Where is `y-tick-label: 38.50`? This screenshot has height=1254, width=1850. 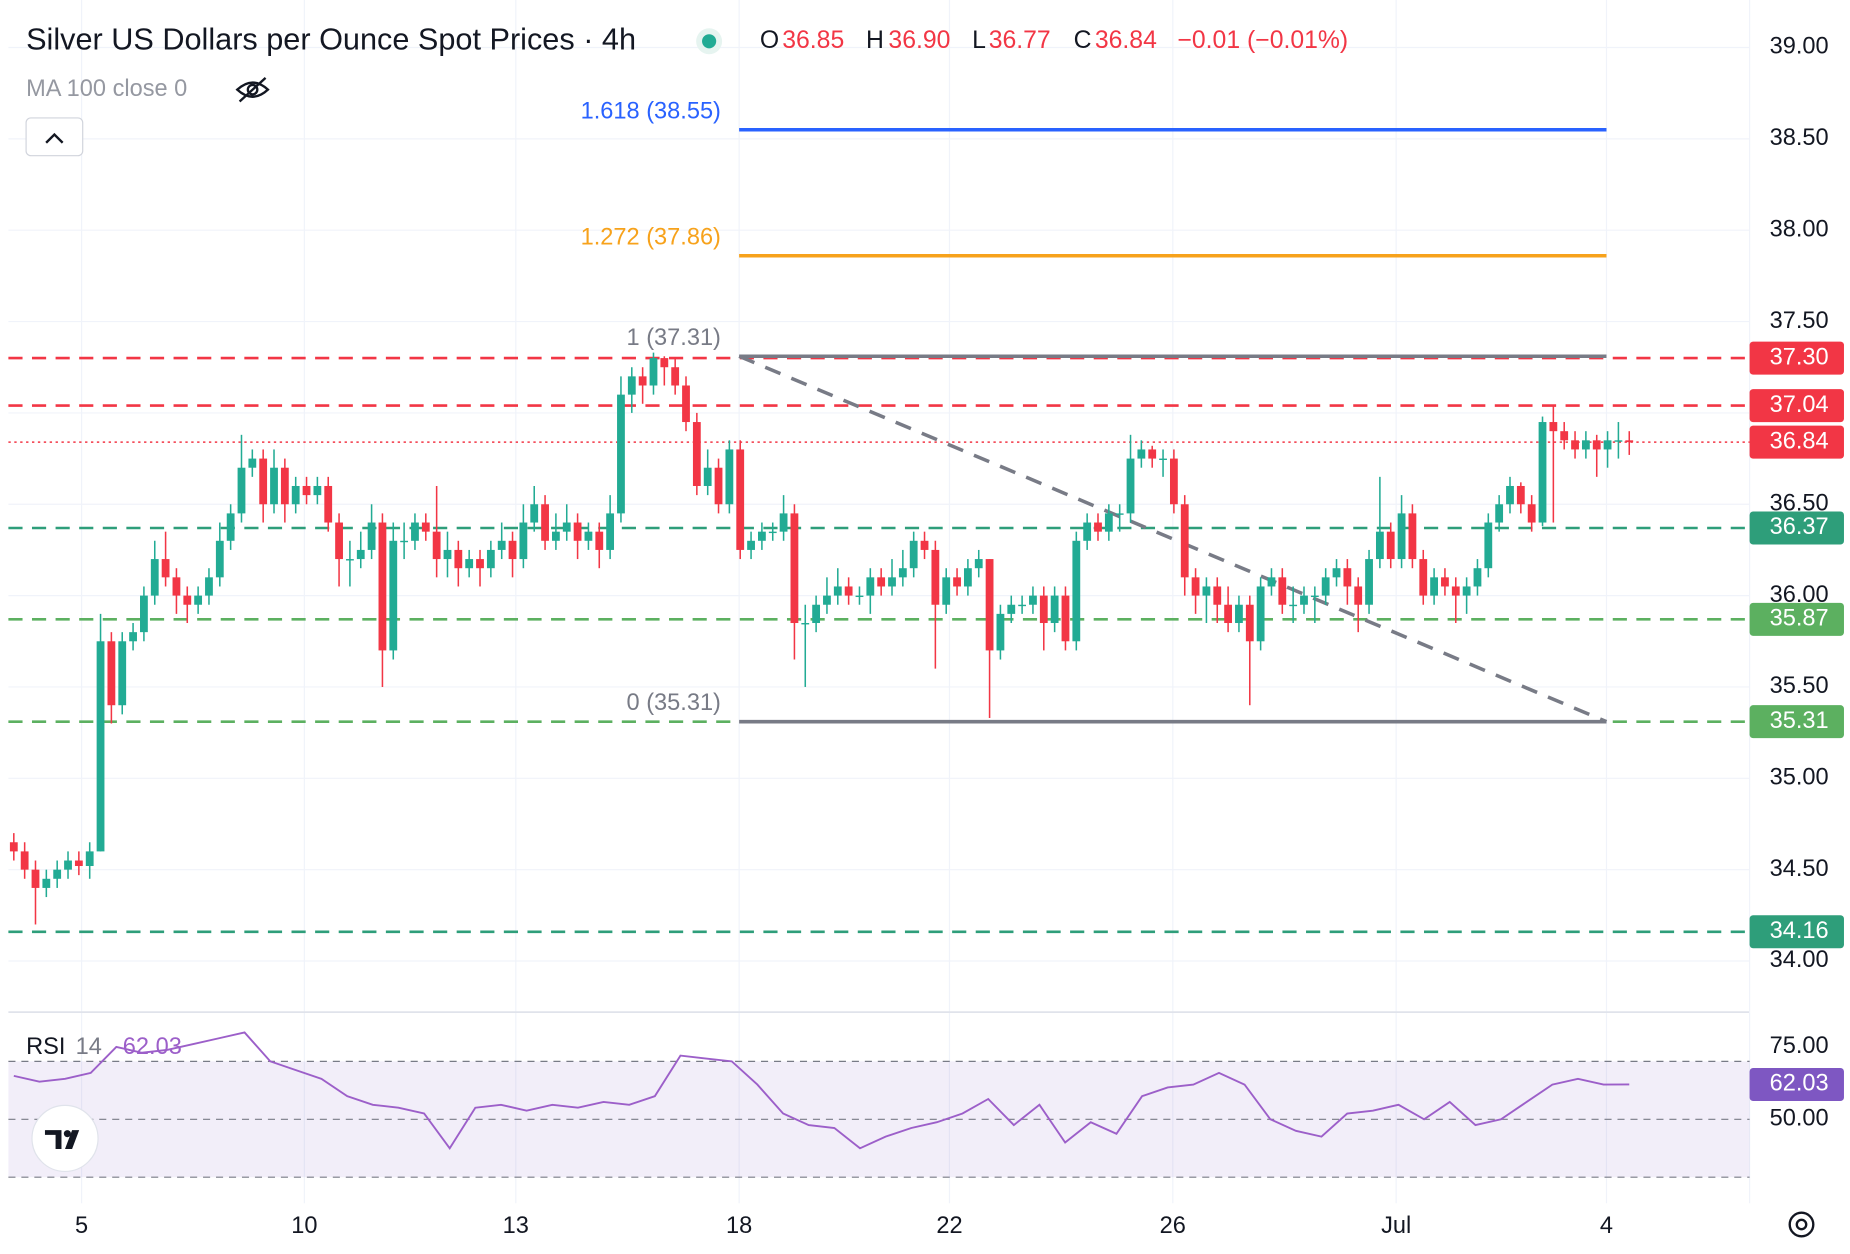
y-tick-label: 38.50 is located at coordinates (1799, 137).